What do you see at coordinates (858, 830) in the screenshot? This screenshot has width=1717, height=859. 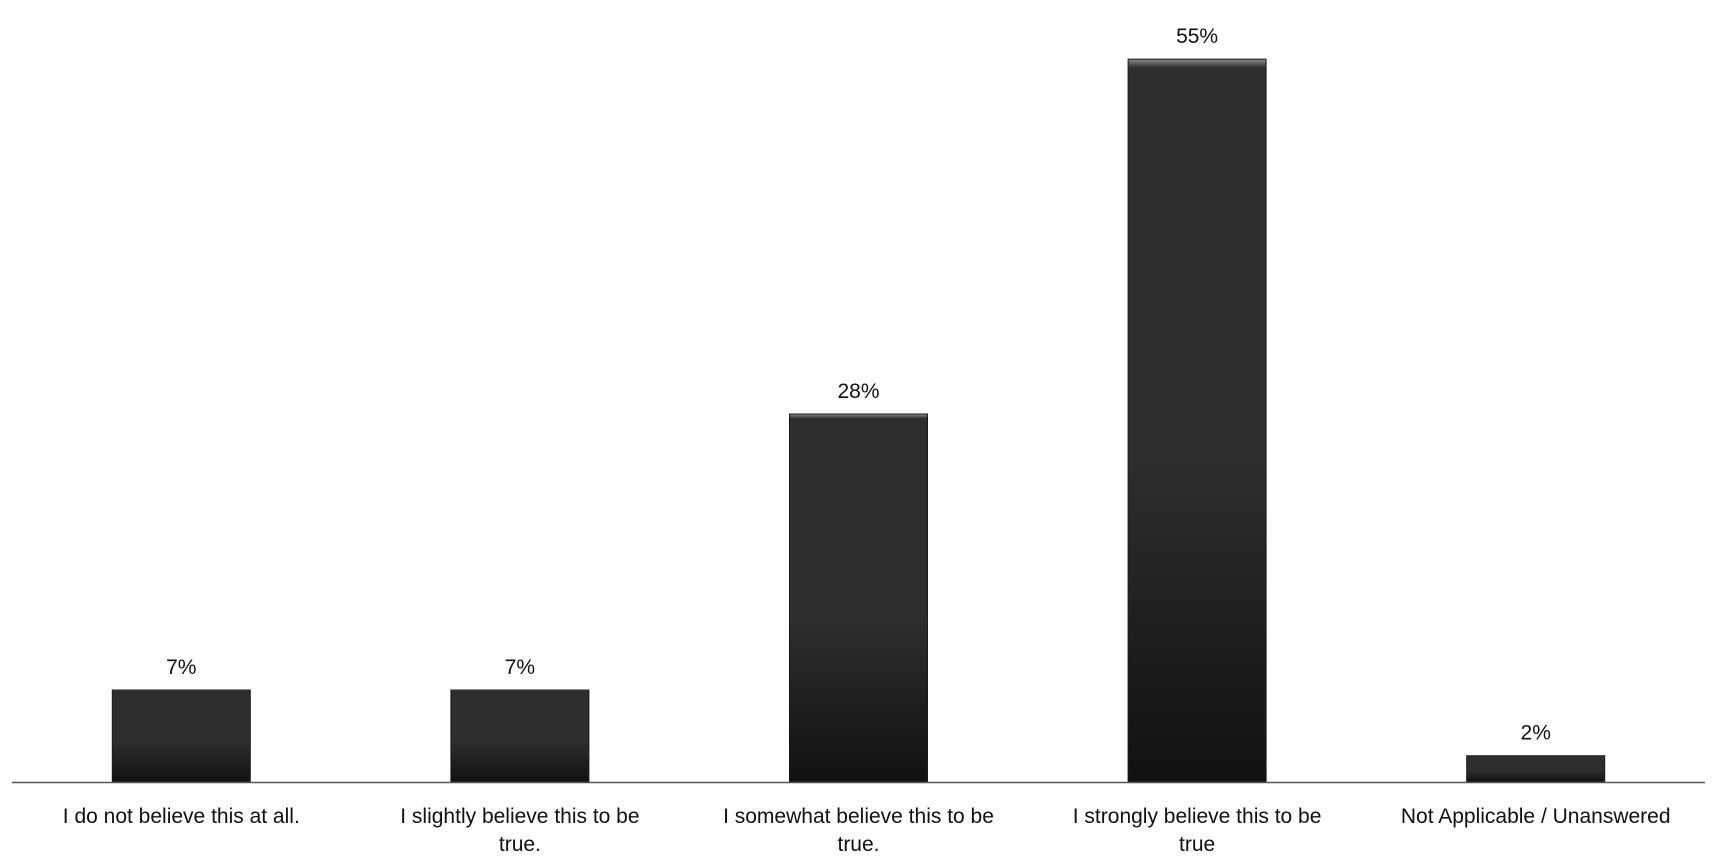 I see `category-label-3: I somewhat believe this to be true.` at bounding box center [858, 830].